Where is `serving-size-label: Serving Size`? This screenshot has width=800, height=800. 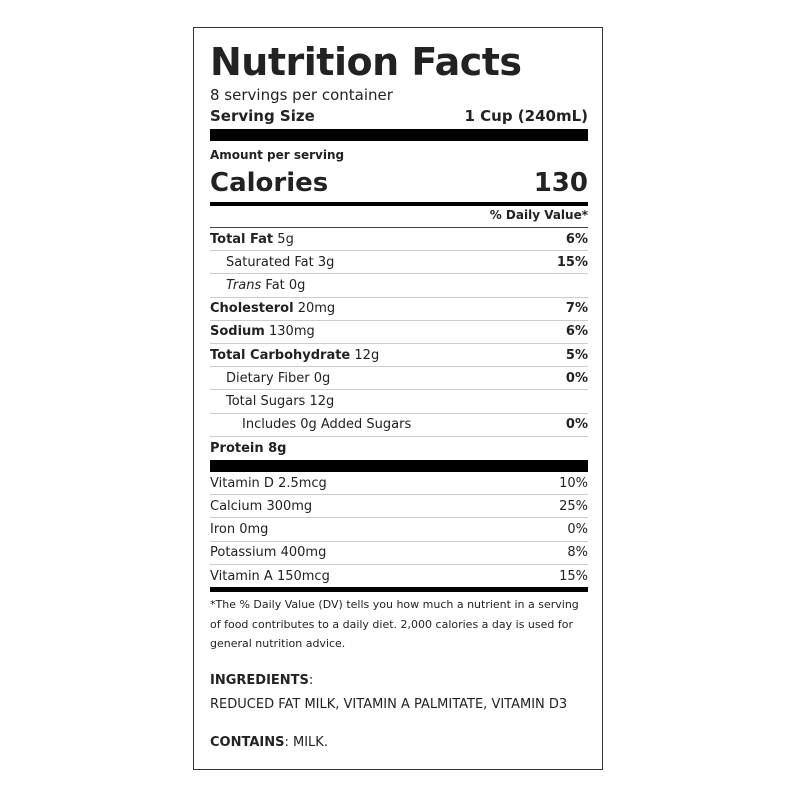
serving-size-label: Serving Size is located at coordinates (262, 116).